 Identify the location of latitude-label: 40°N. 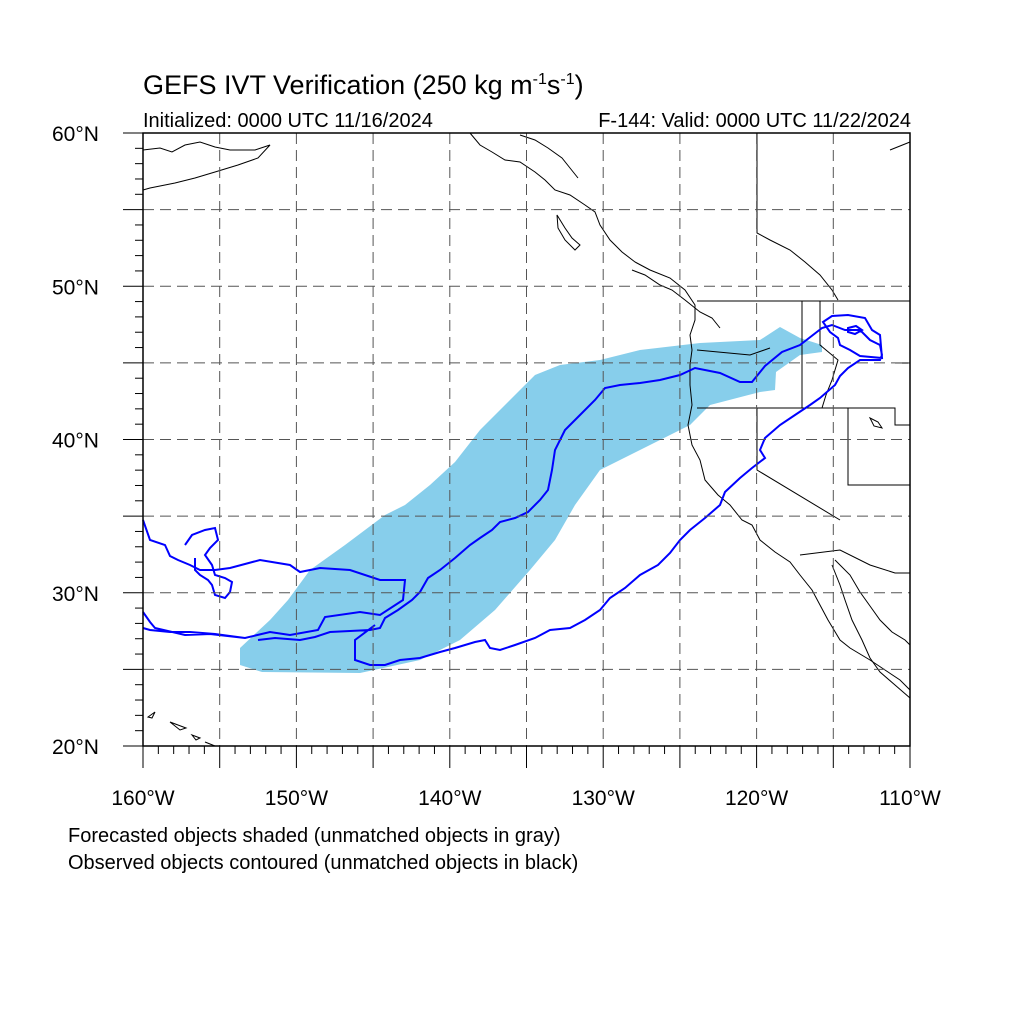
(75, 441).